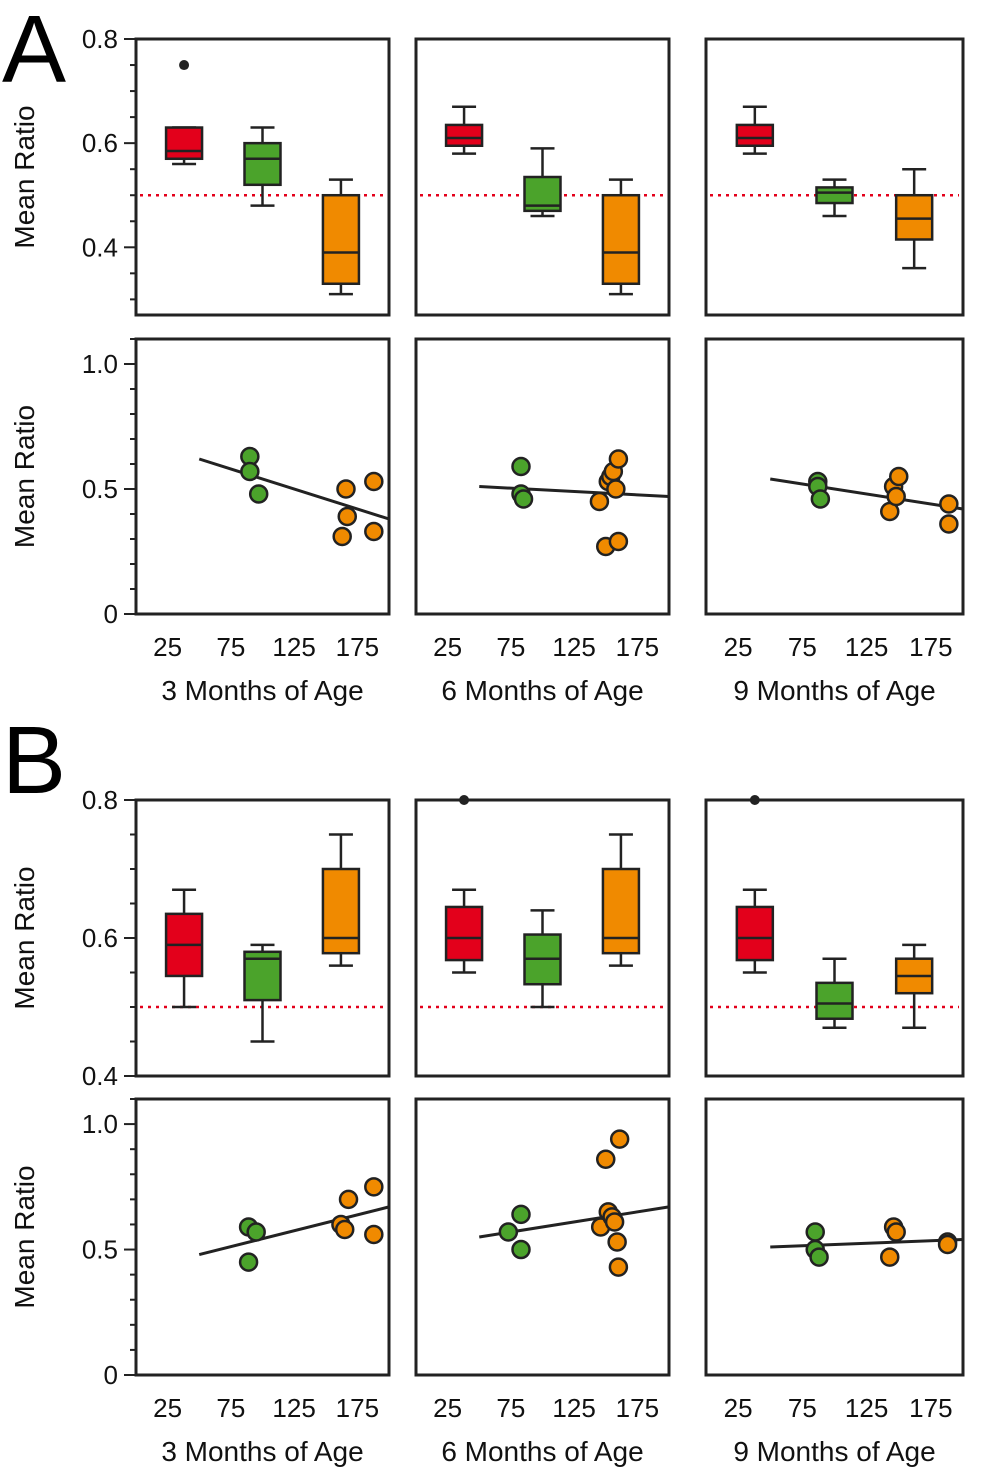  Describe the element at coordinates (100, 247) in the screenshot. I see `y-tick-label: 0.4` at that location.